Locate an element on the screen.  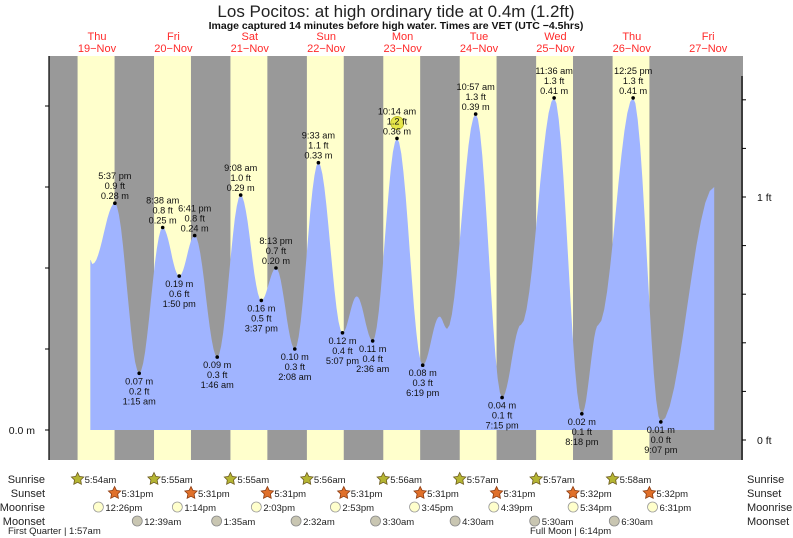
tide-extreme-low: 0.19 m0.6 ft1:50 pm is located at coordinates (179, 291).